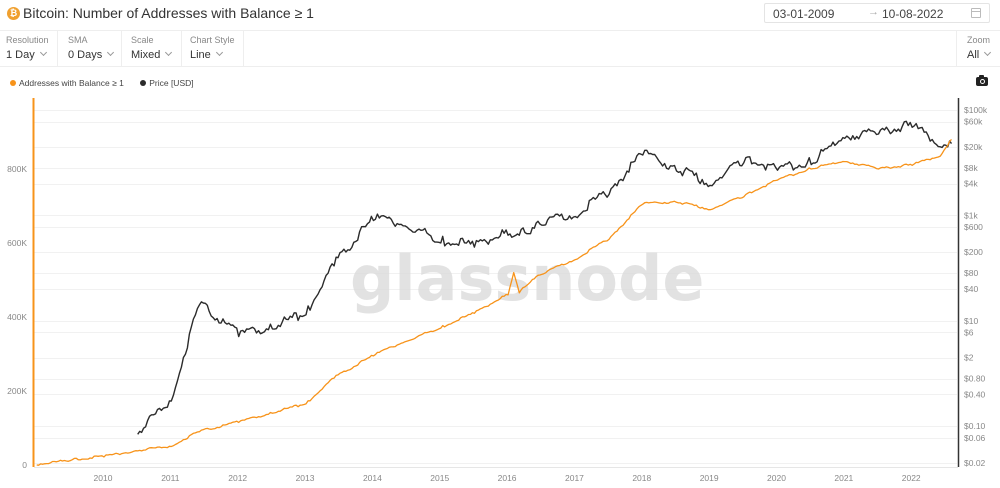 The image size is (1000, 488). Describe the element at coordinates (170, 478) in the screenshot. I see `svg-text: 2011` at that location.